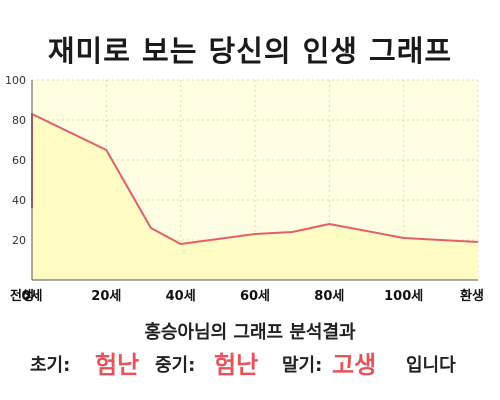  What do you see at coordinates (255, 296) in the screenshot?
I see `x-tick-label-4: 60세` at bounding box center [255, 296].